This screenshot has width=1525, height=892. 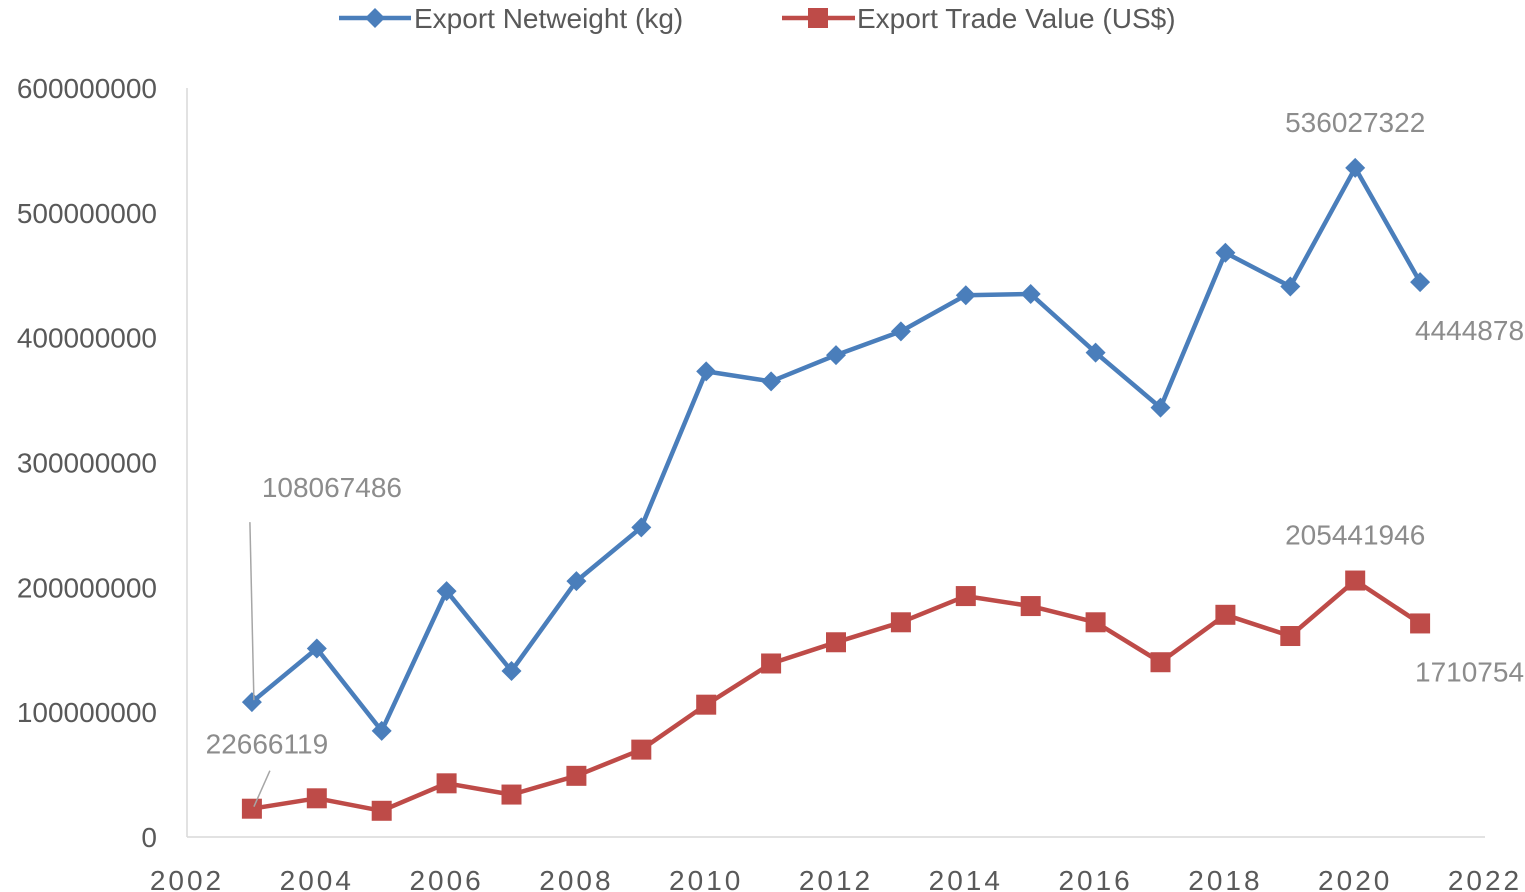 I want to click on y-tick-label: 200000000, so click(x=87, y=587).